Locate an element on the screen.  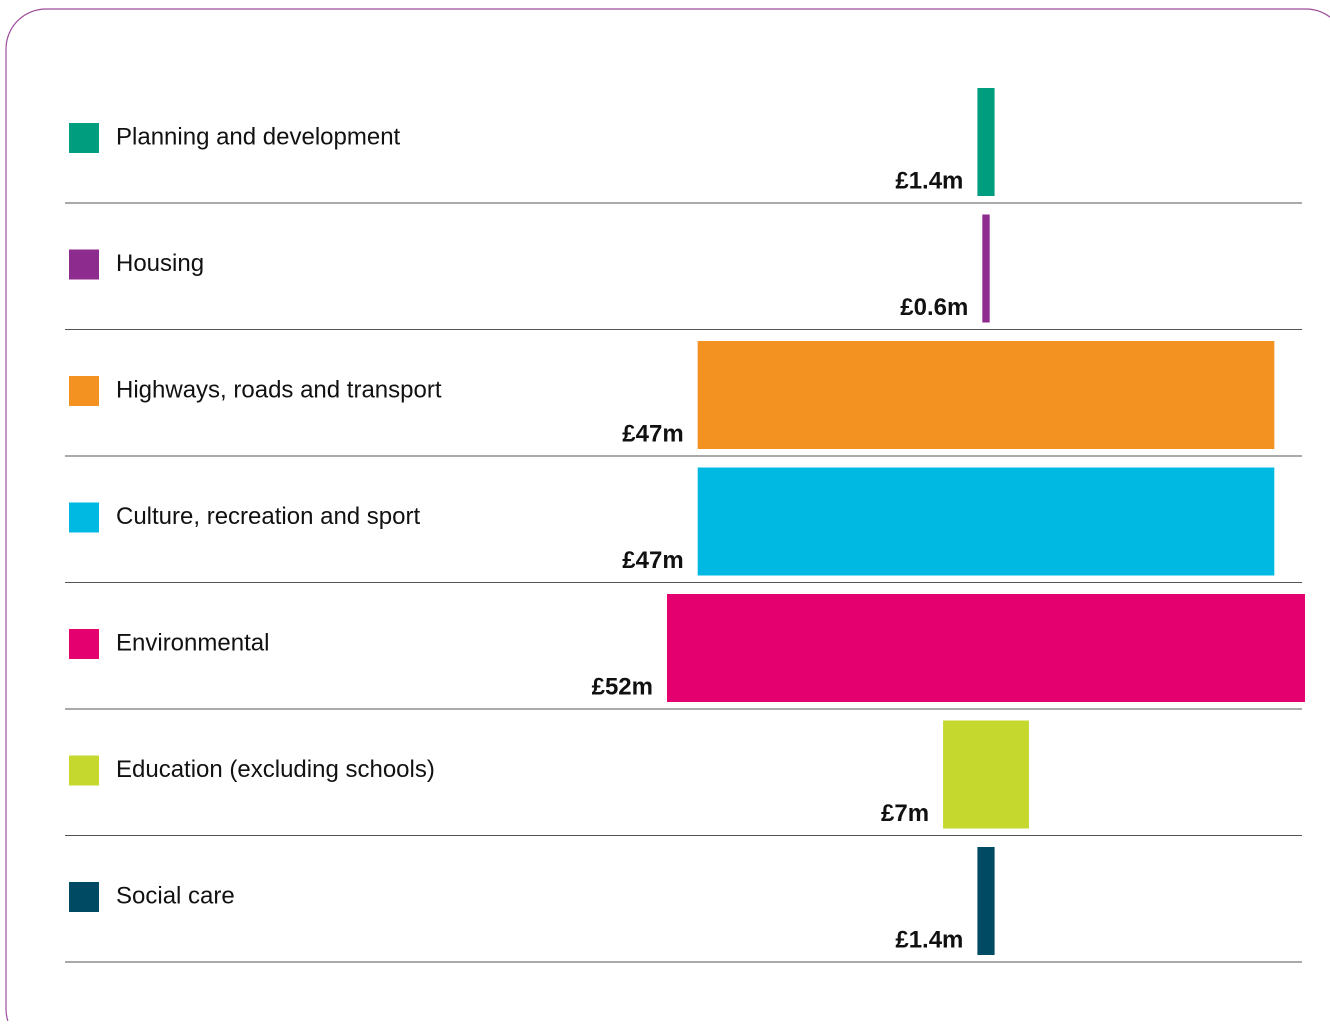
category-label: Education (excluding schools) is located at coordinates (275, 769).